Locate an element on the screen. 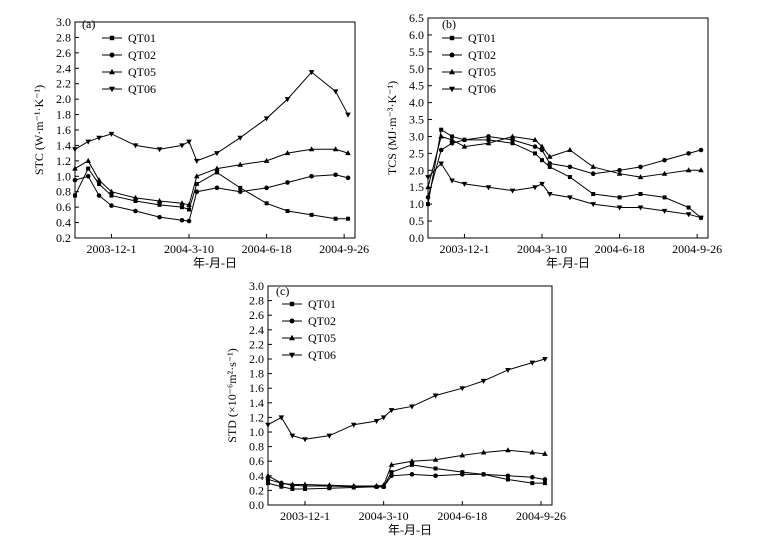  y-tick-label: 0.6 is located at coordinates (256, 461).